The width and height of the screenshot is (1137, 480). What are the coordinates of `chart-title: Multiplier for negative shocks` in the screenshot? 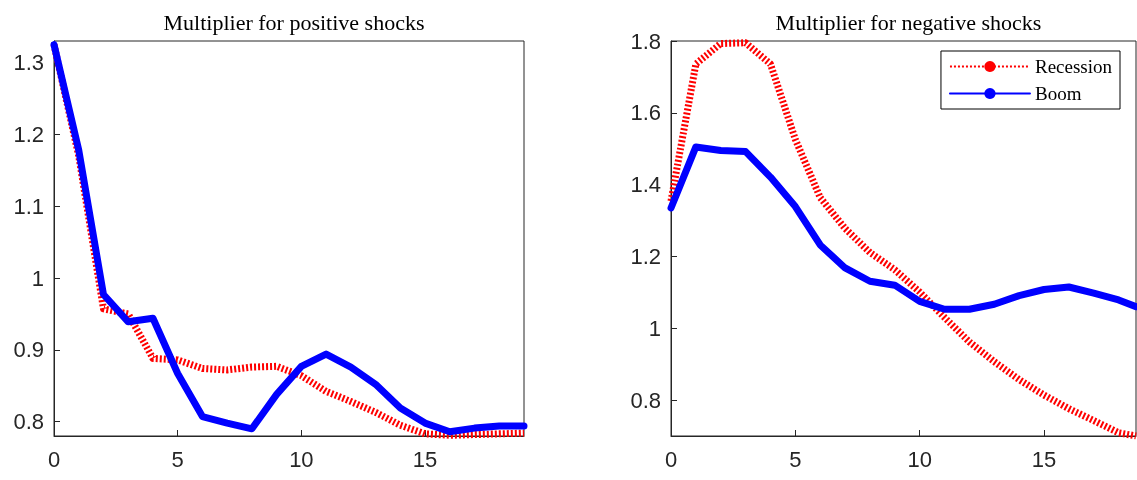 It's located at (908, 22).